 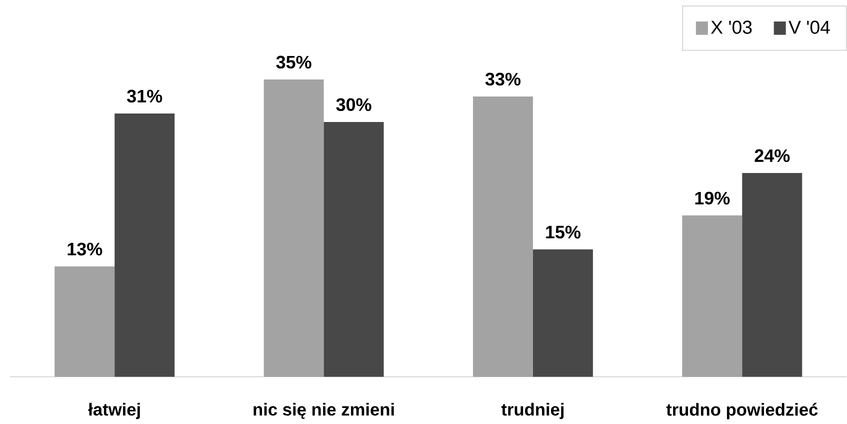 I want to click on data-label: 33%, so click(x=503, y=79).